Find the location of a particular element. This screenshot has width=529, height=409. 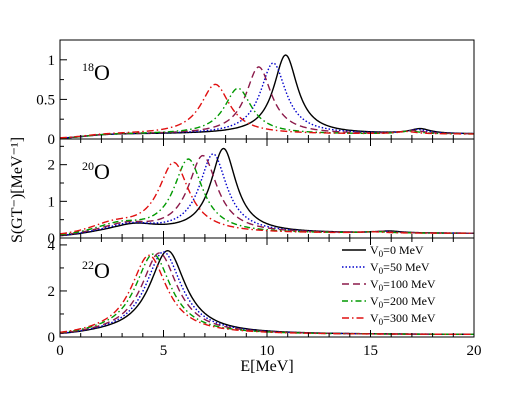

x-axis: 0 5 10 15 20 is located at coordinates (268, 351).